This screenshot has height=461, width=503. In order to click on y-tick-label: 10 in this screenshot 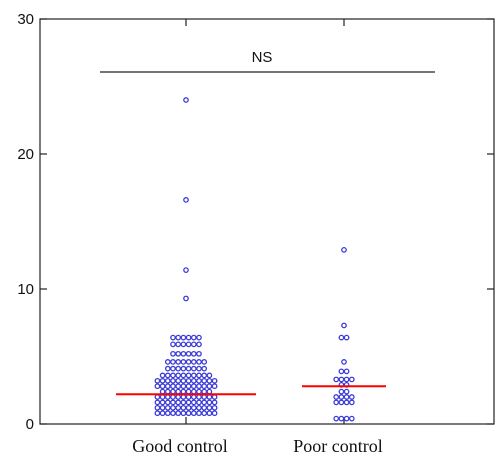, I will do `click(25, 289)`.